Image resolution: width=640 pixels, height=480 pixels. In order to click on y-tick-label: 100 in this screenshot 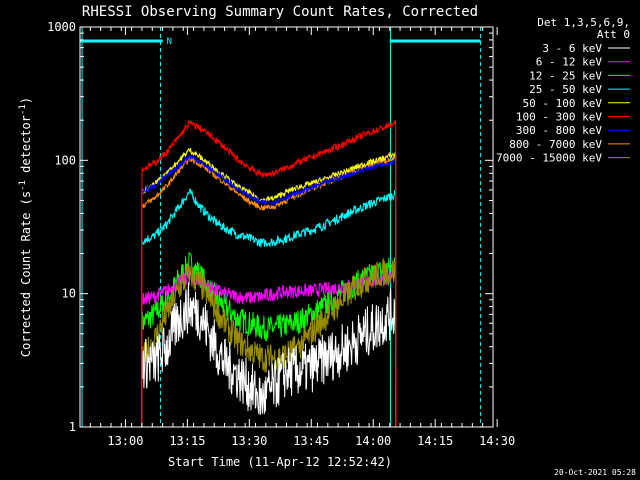, I will do `click(65, 160)`.